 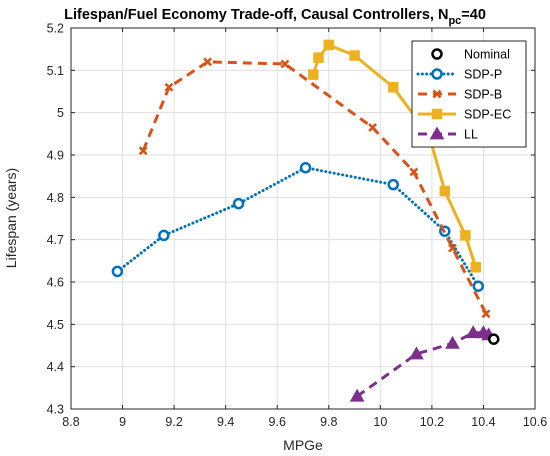 I want to click on legend-entry-sdp-p: SDP-P, so click(x=459, y=75).